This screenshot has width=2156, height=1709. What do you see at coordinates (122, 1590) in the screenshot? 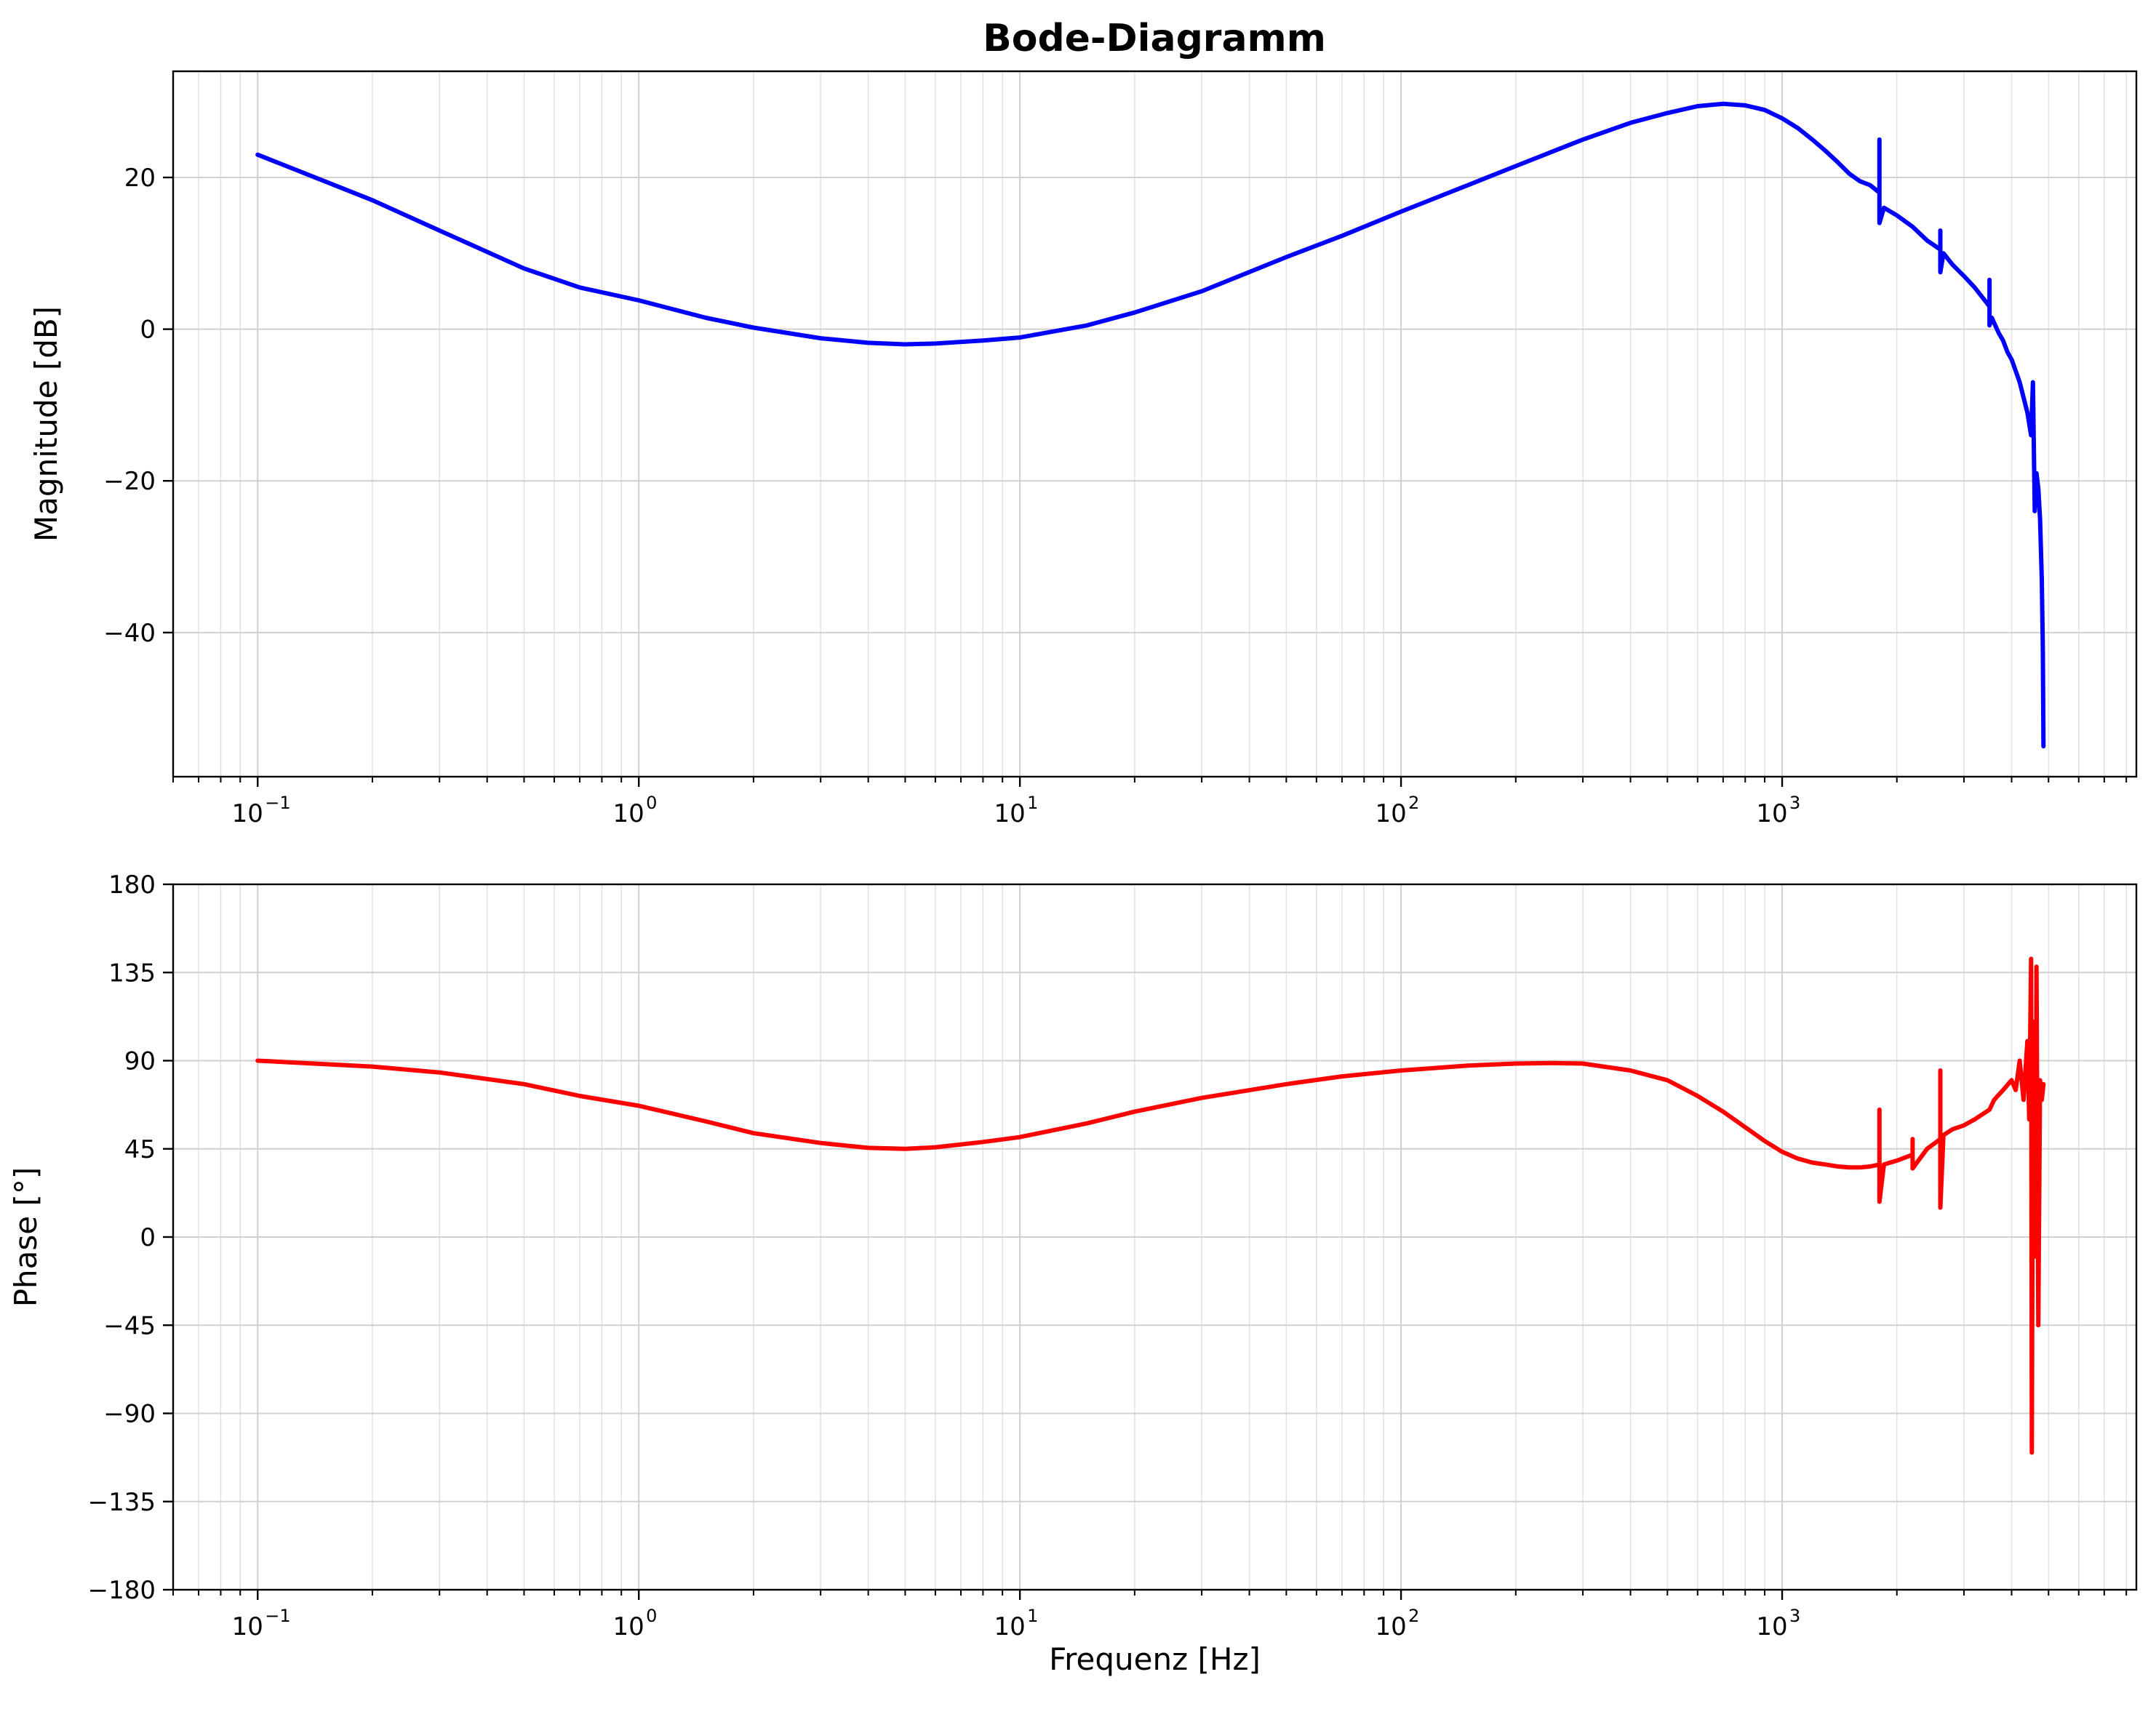
I see `y-tick-label: −180` at bounding box center [122, 1590].